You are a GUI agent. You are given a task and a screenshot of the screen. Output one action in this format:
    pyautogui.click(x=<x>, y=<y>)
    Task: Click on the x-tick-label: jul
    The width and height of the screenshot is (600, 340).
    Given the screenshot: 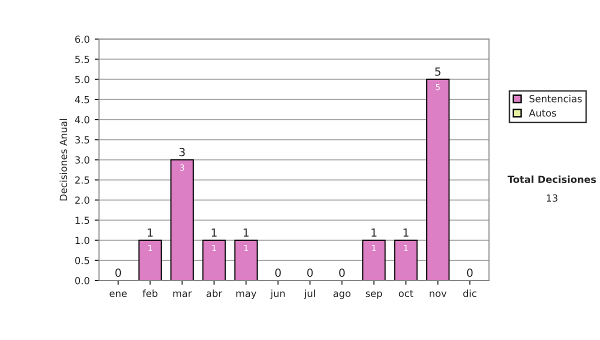 What is the action you would take?
    pyautogui.click(x=309, y=294)
    